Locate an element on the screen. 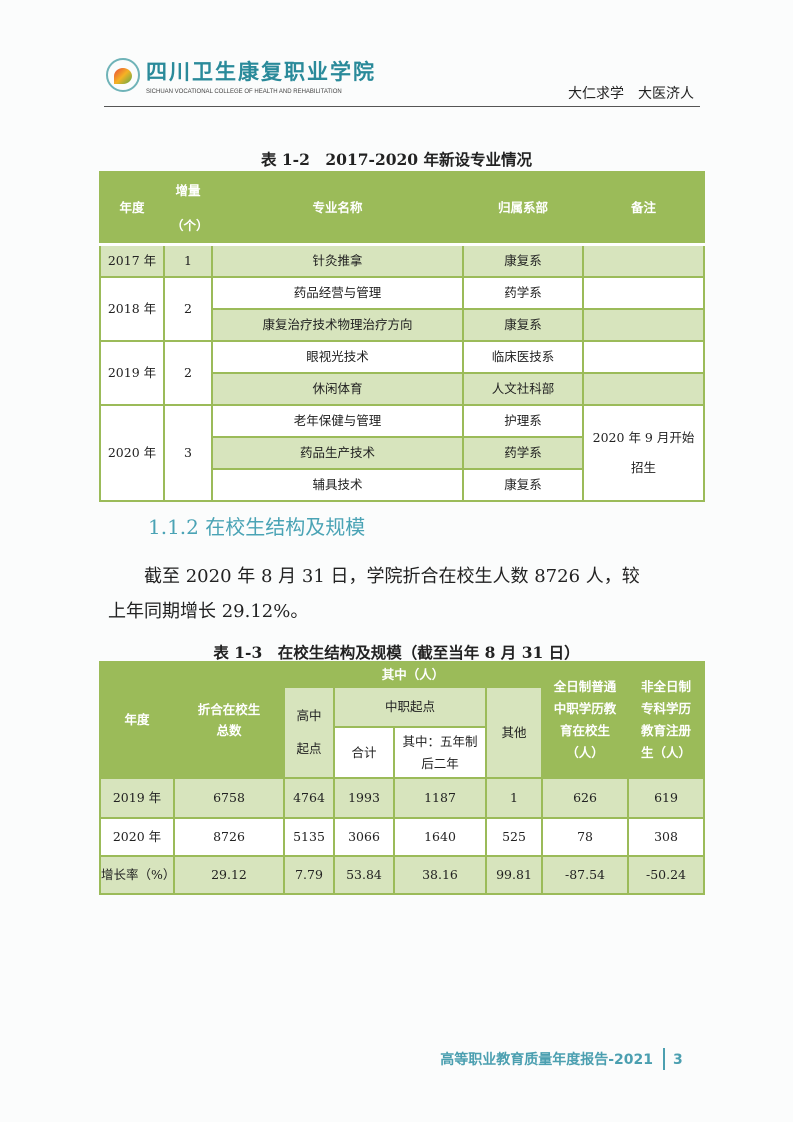 The image size is (793, 1122). th-count: 增量（个） is located at coordinates (188, 208).